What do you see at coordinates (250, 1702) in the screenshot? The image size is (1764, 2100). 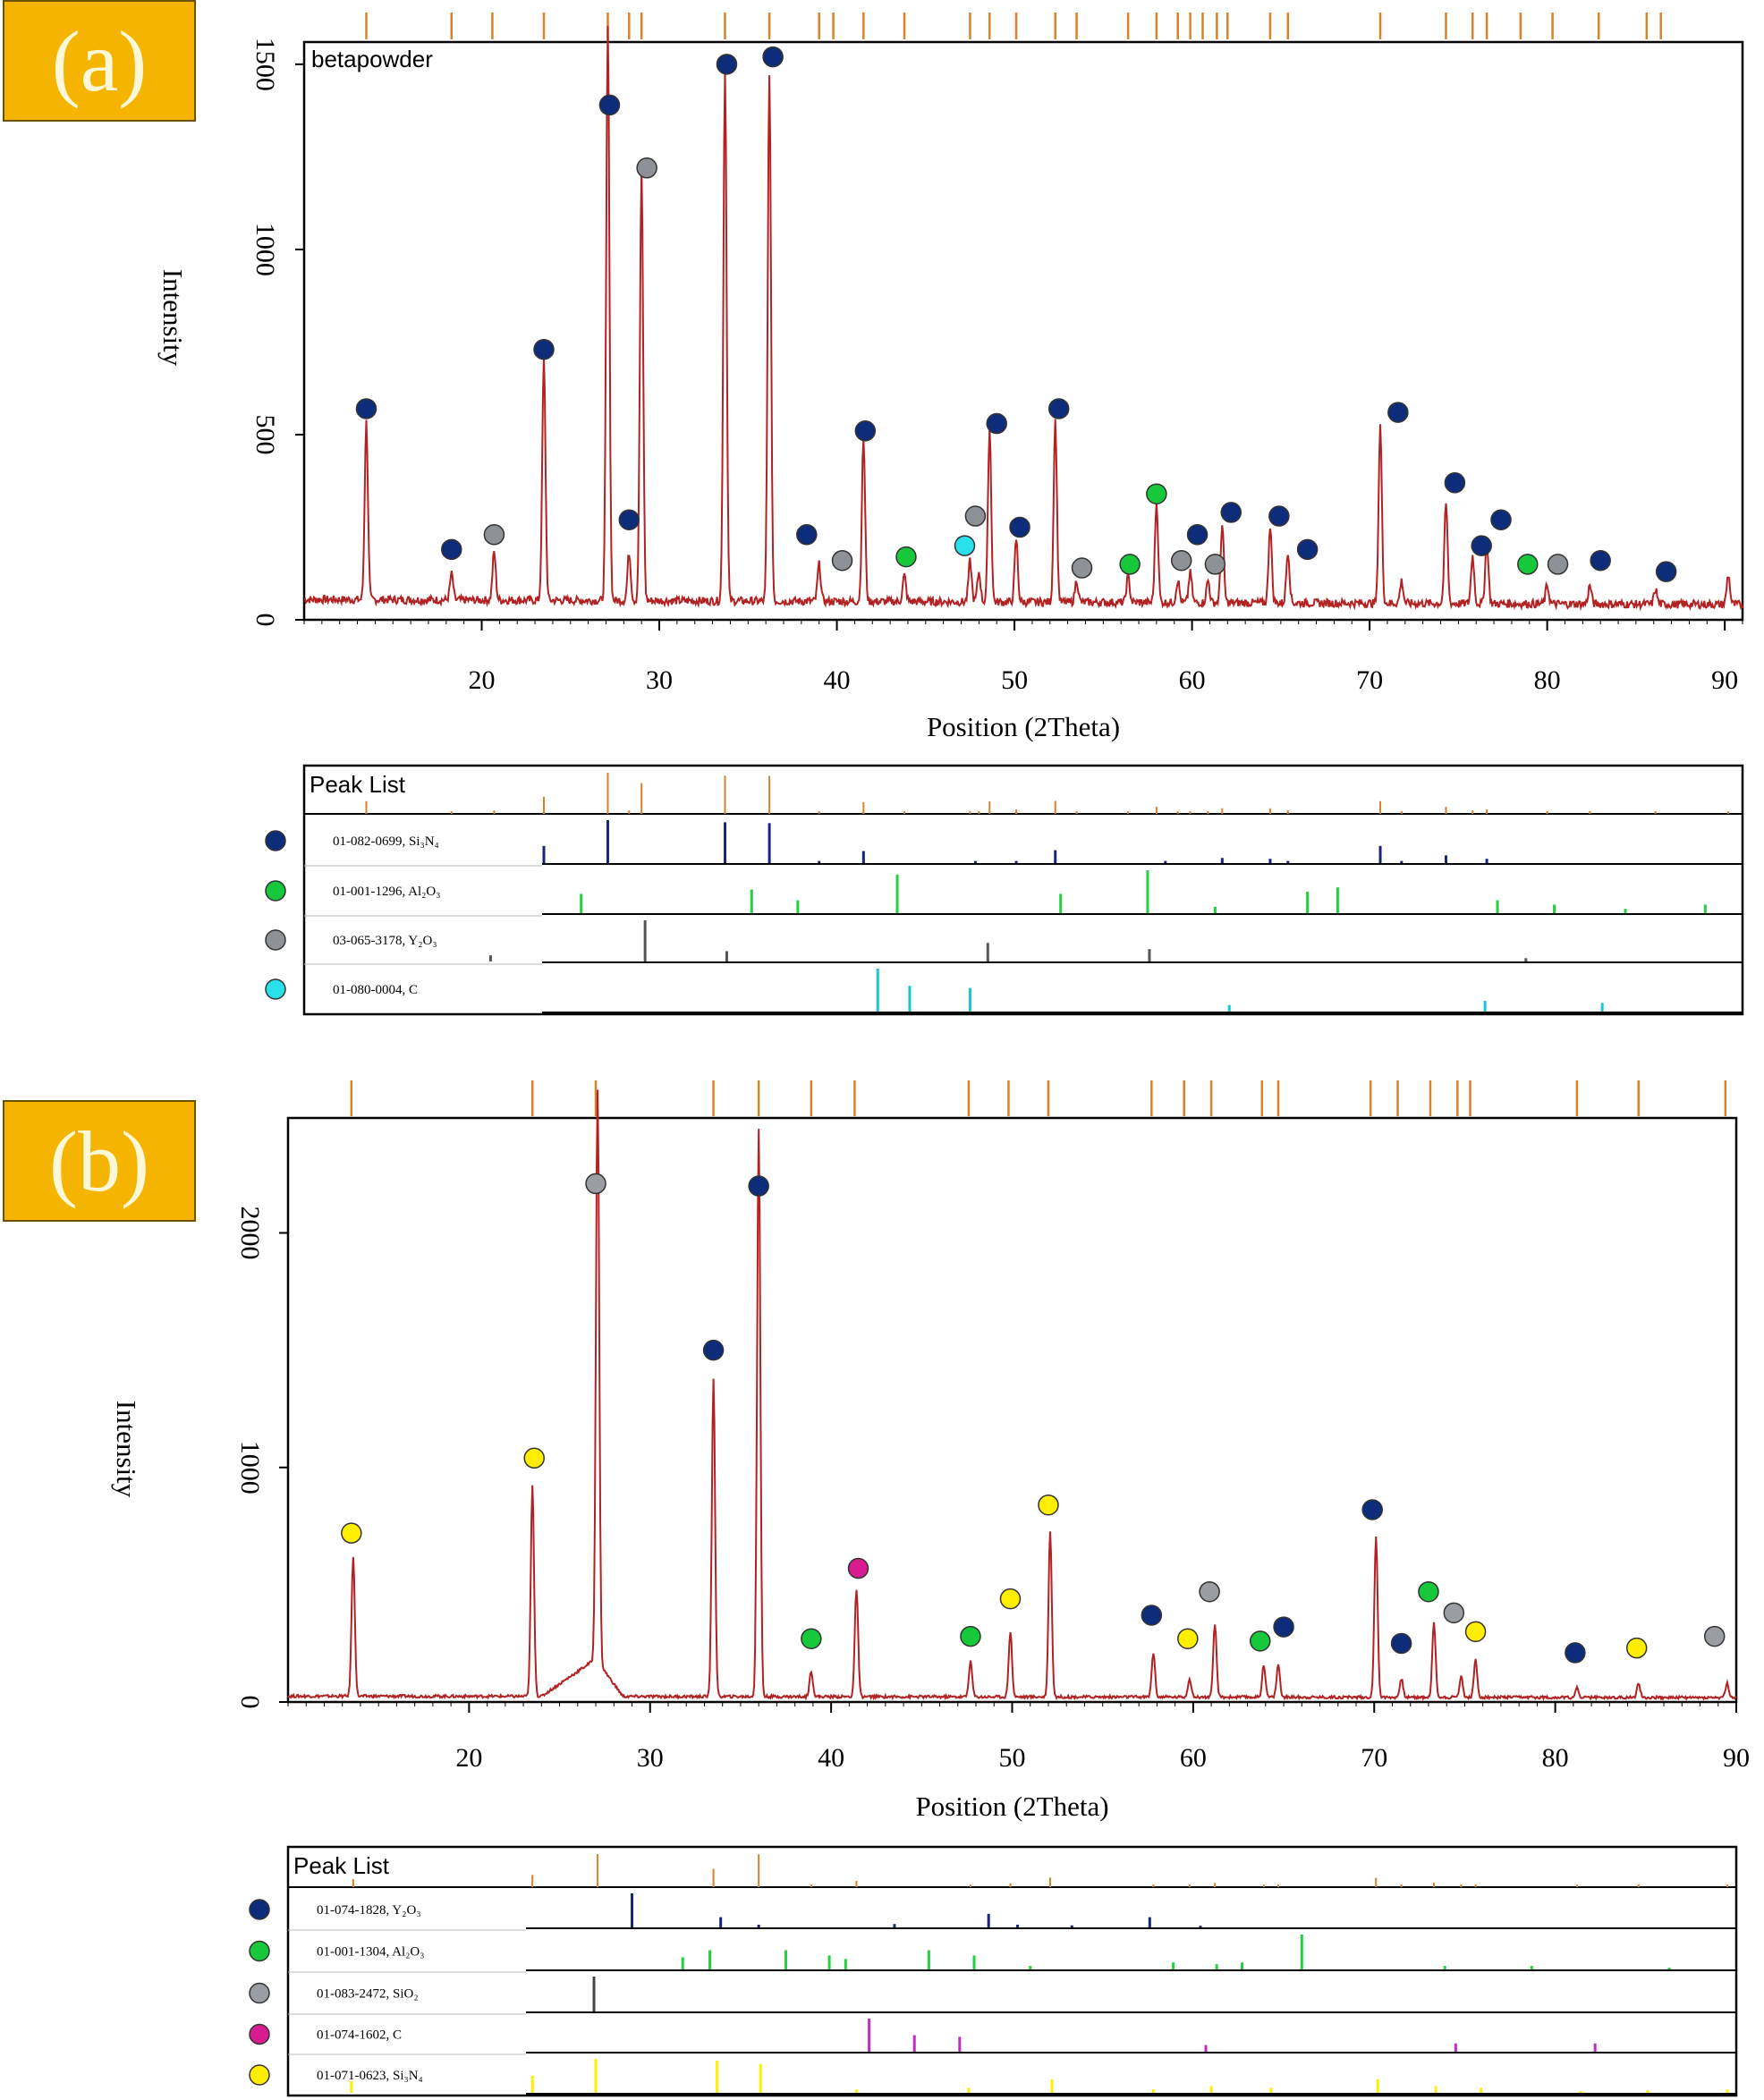 I see `y-tick-label: 0` at bounding box center [250, 1702].